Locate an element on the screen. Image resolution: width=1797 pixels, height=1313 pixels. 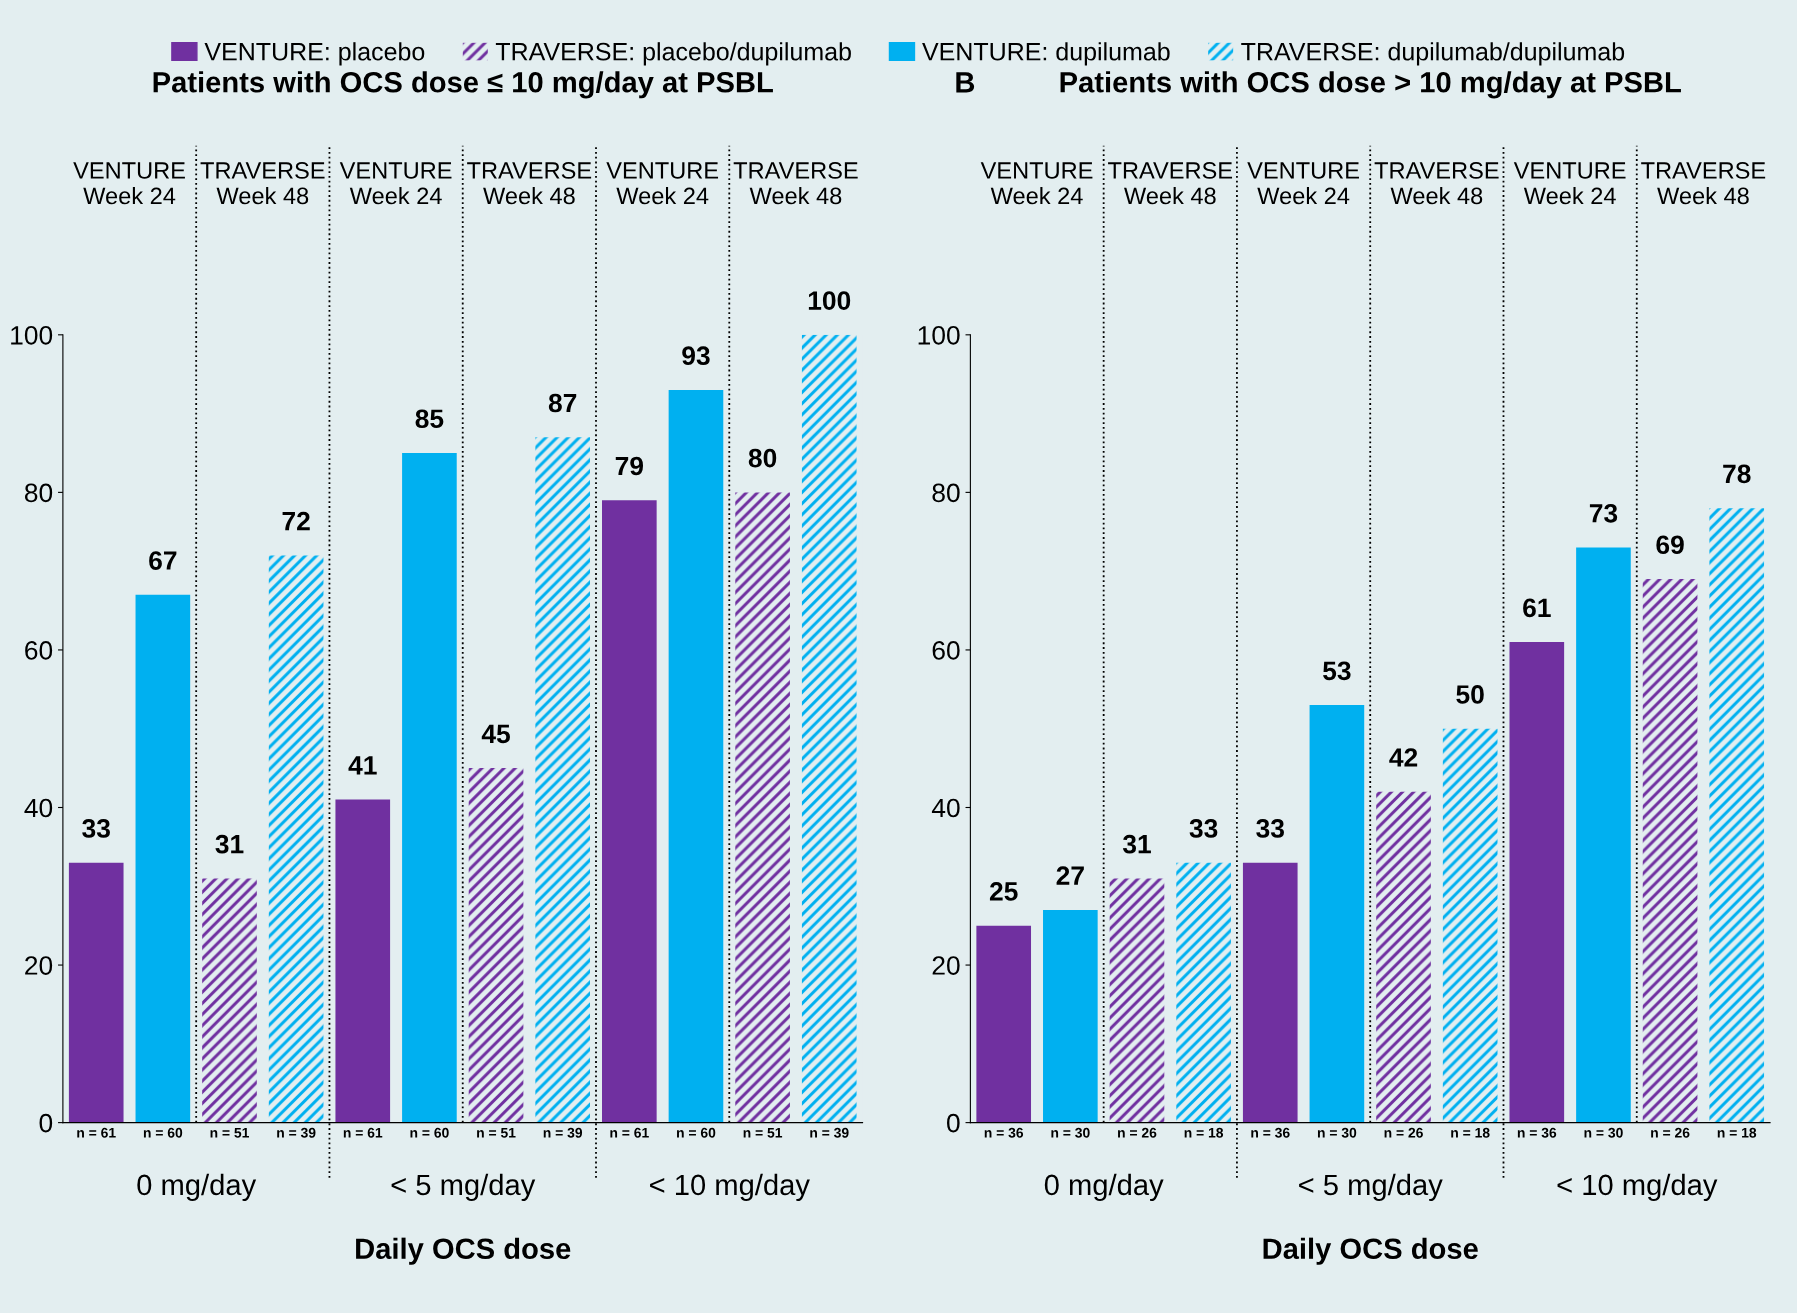
legend-label: TRAVERSE: placebo/dupilumab is located at coordinates (673, 54).